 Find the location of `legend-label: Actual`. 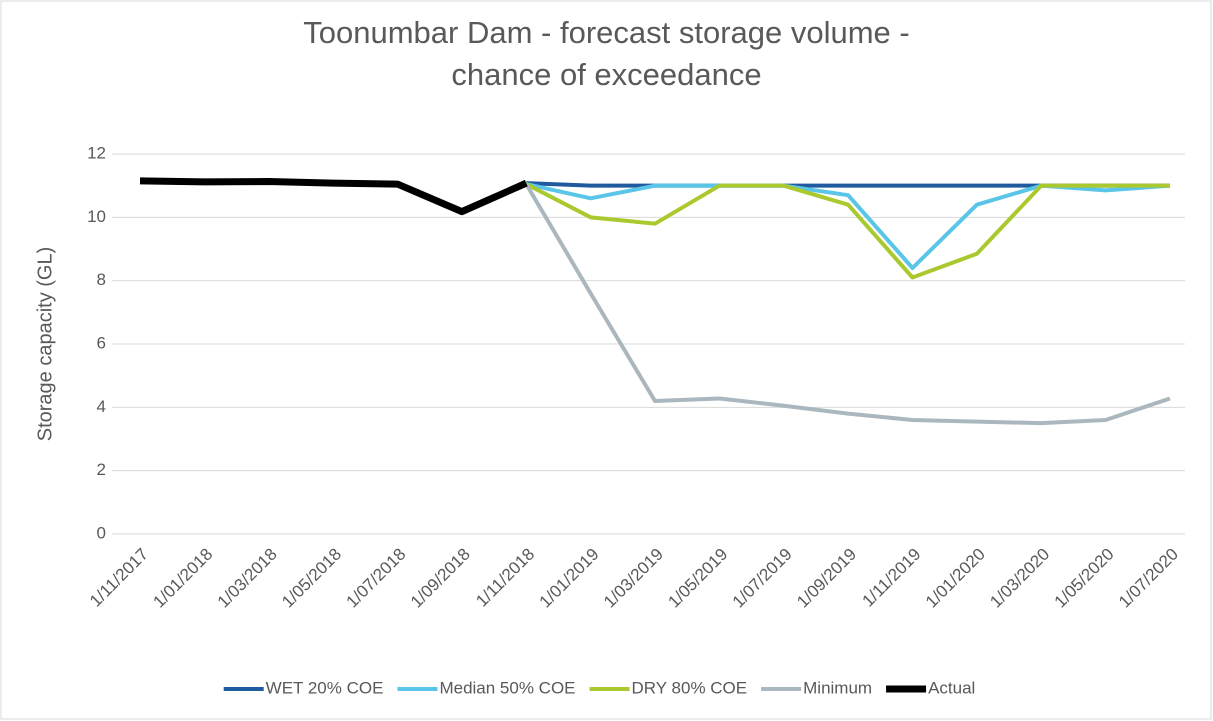

legend-label: Actual is located at coordinates (951, 687).